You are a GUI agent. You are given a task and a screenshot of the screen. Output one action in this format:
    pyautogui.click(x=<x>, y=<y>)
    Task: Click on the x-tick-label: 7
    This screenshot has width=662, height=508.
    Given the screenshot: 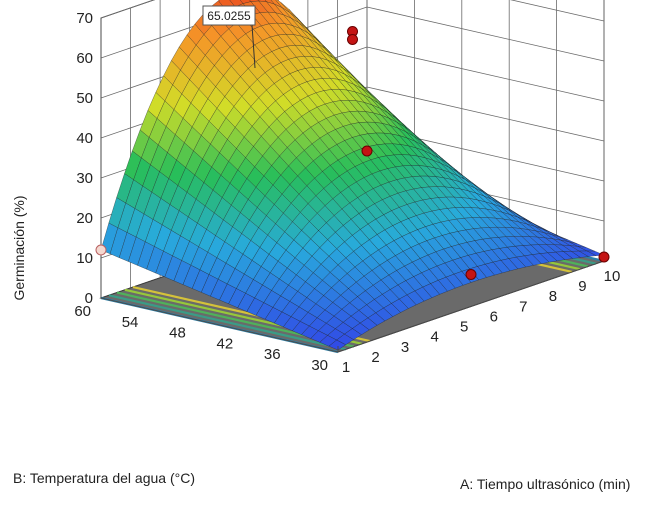 What is the action you would take?
    pyautogui.click(x=523, y=306)
    